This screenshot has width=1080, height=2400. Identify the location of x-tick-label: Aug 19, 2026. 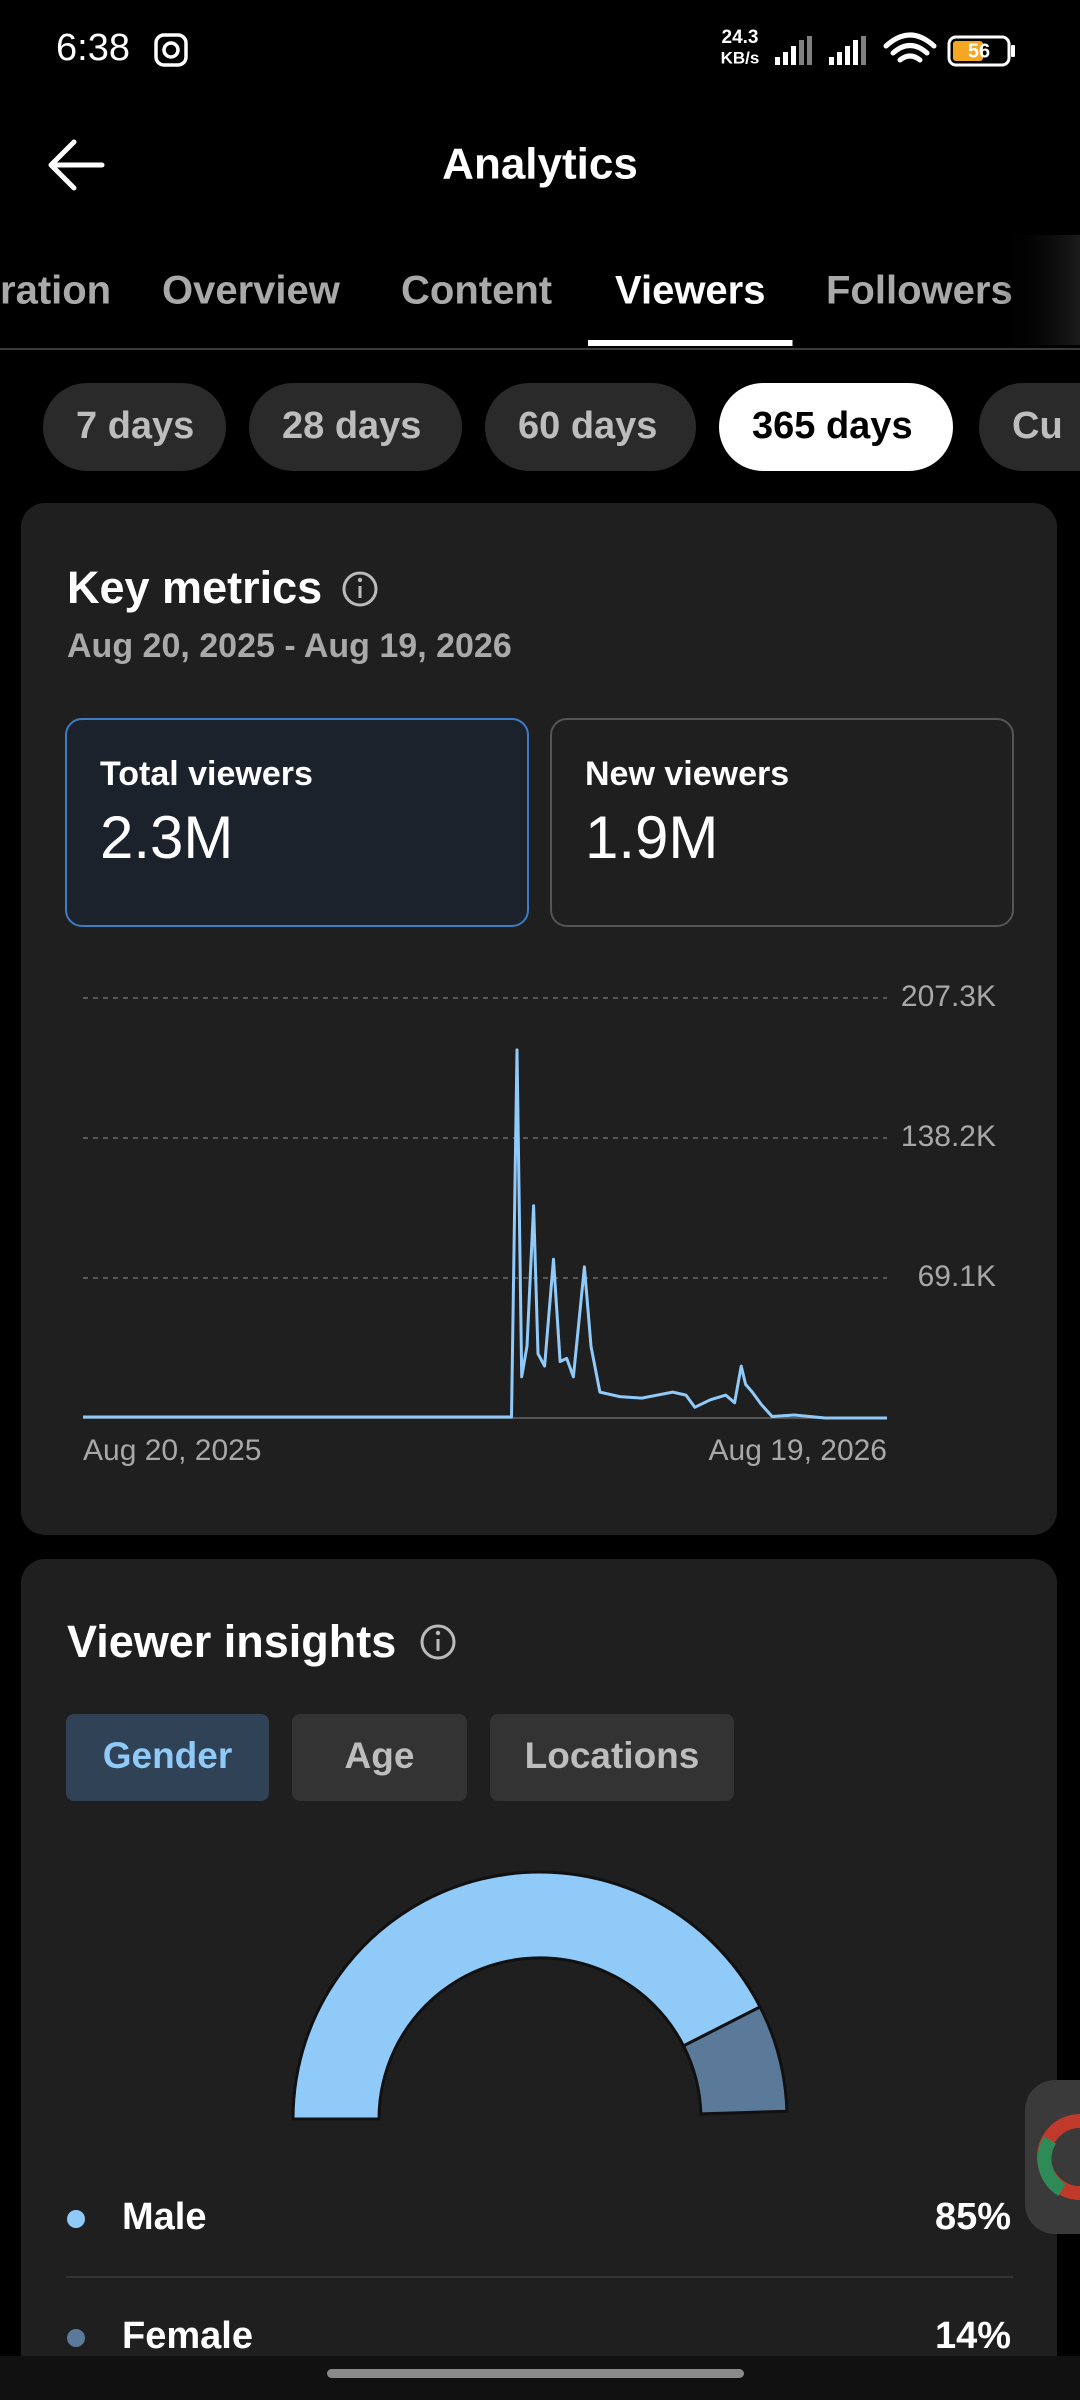
(798, 1450).